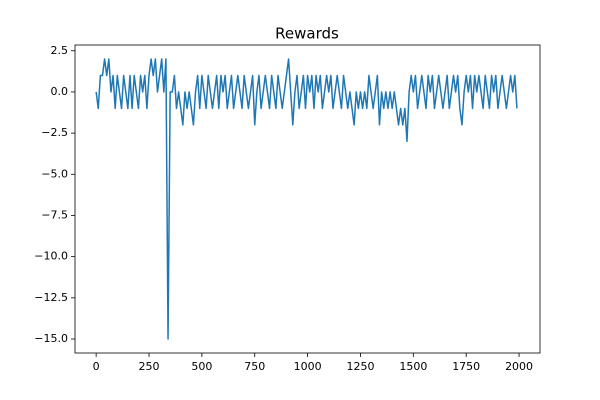  What do you see at coordinates (54, 132) in the screenshot?
I see `y-tick-label: −2.5` at bounding box center [54, 132].